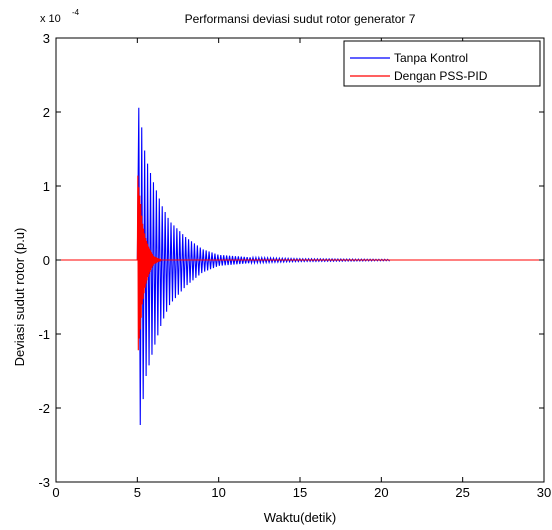 This screenshot has width=552, height=530. I want to click on y-scale-exponent: -4, so click(76, 12).